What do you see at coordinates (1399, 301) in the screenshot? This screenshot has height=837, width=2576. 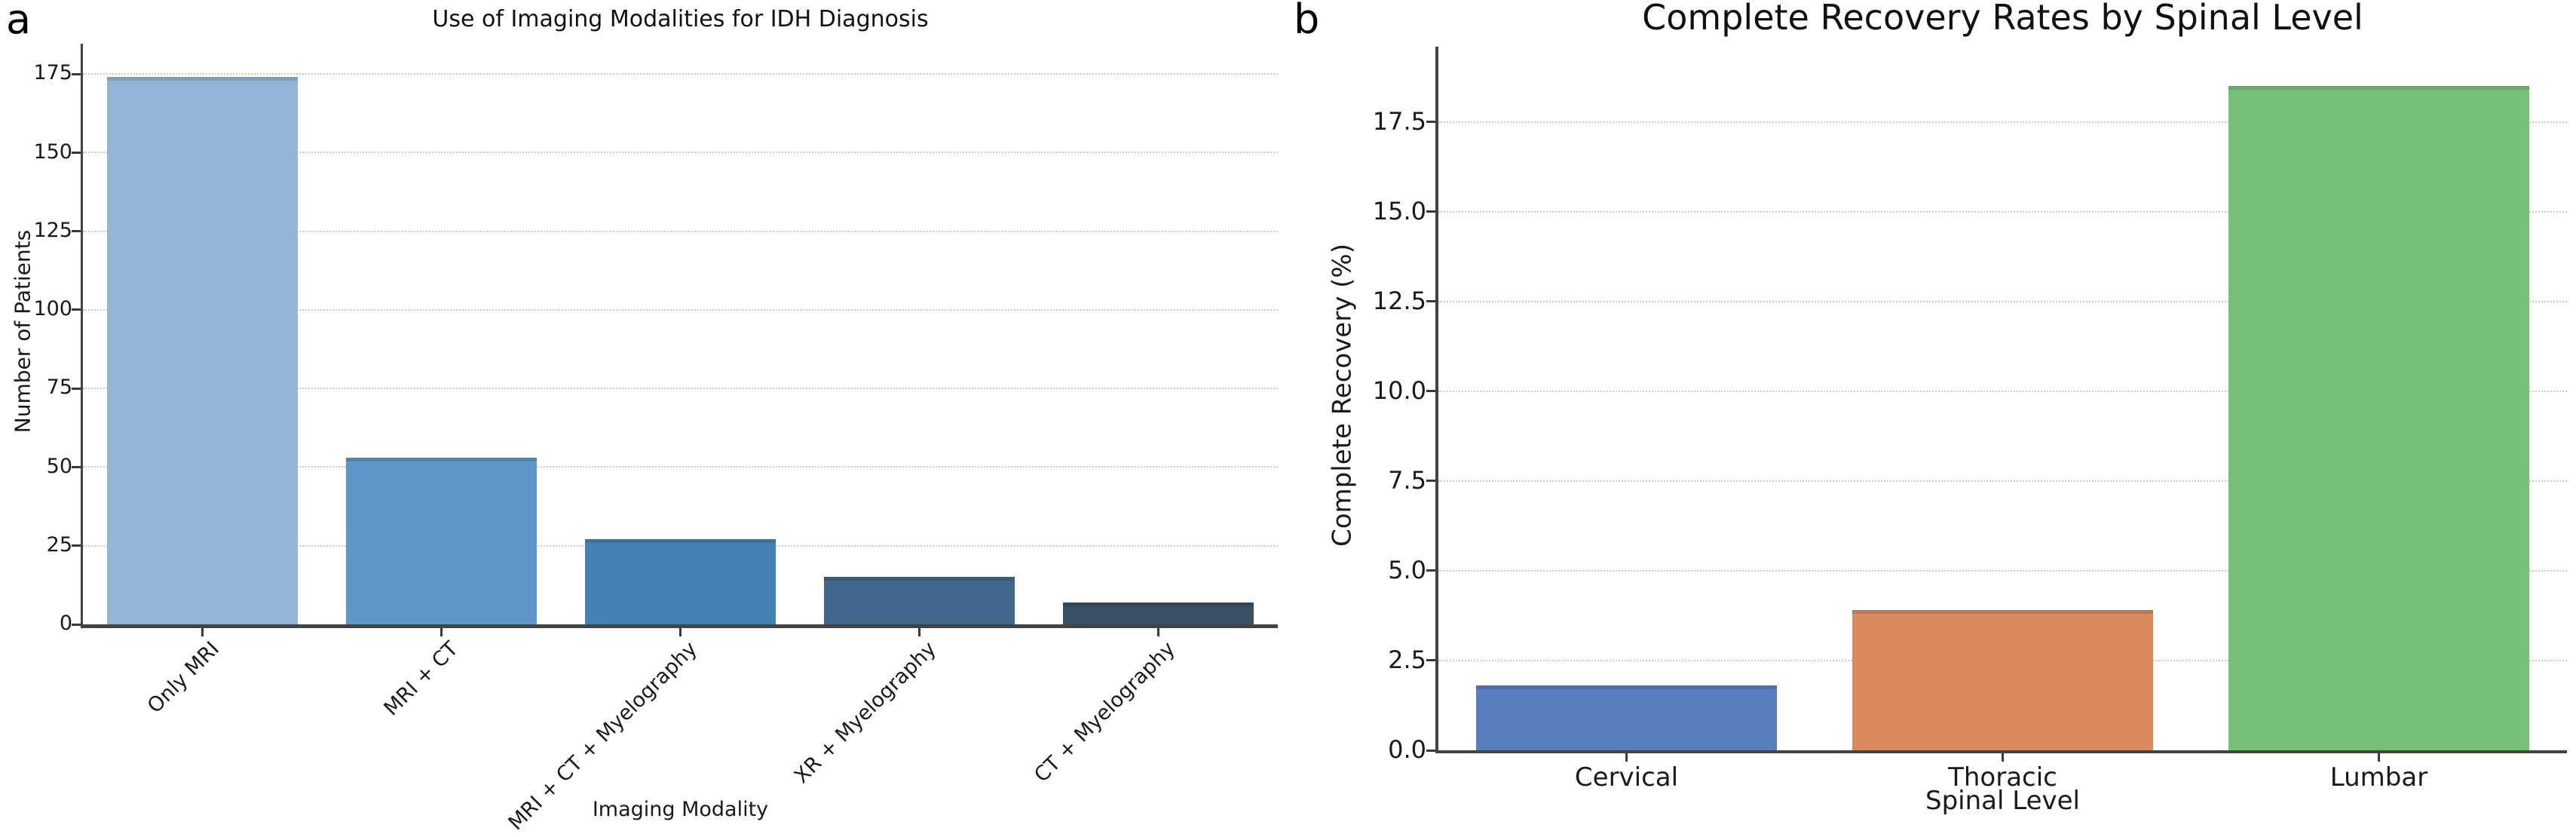 I see `y-tick-label: 12.5` at bounding box center [1399, 301].